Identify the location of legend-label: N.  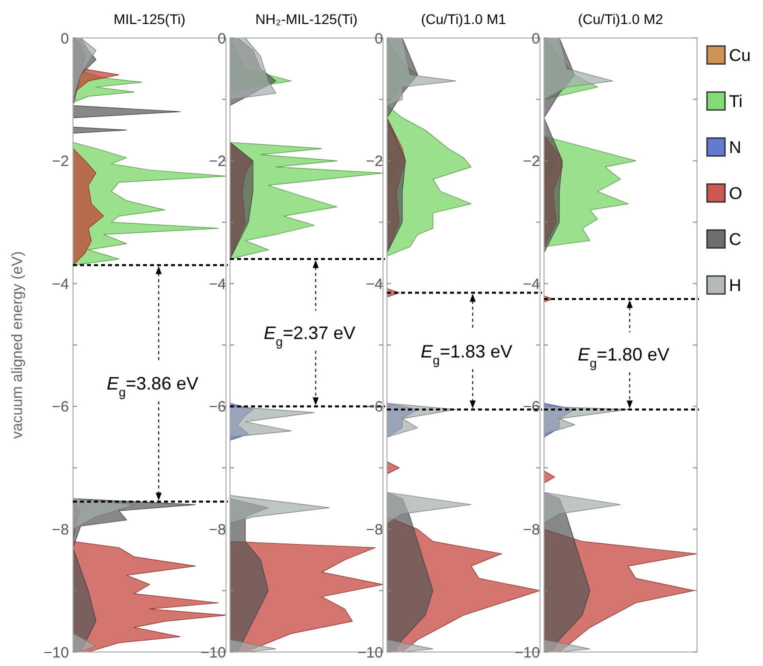
(735, 147).